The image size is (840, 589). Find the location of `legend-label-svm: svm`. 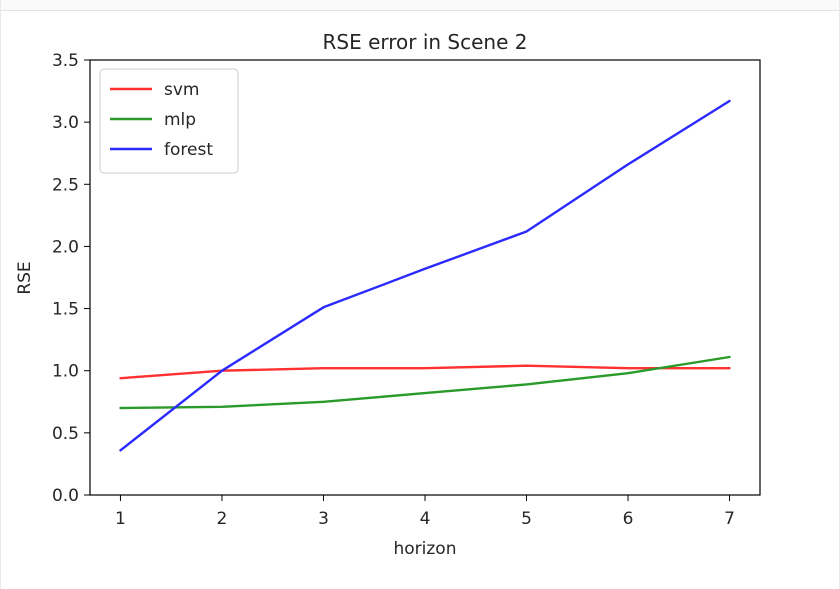

legend-label-svm: svm is located at coordinates (181, 90).